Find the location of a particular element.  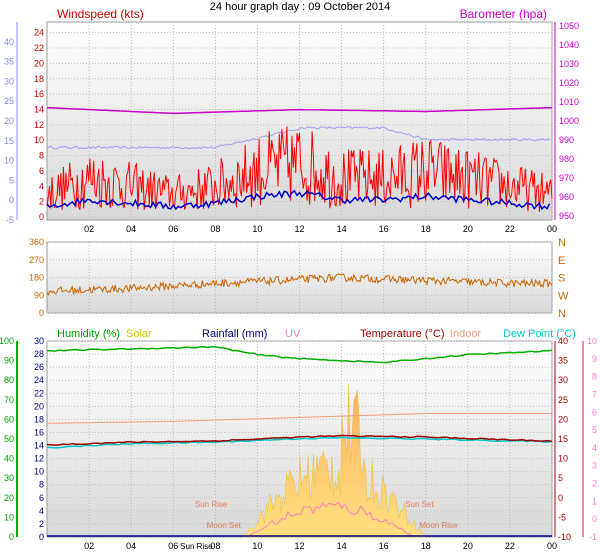

rain-y-tick: 26 is located at coordinates (39, 367).